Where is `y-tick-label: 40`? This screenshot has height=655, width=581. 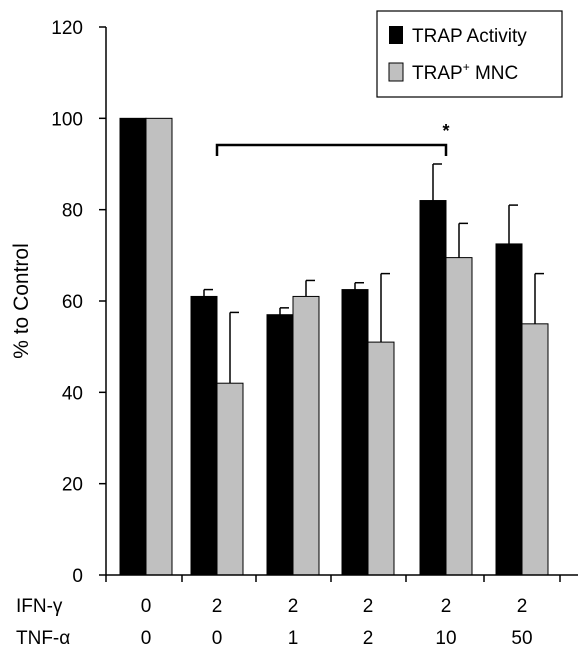
y-tick-label: 40 is located at coordinates (72, 393).